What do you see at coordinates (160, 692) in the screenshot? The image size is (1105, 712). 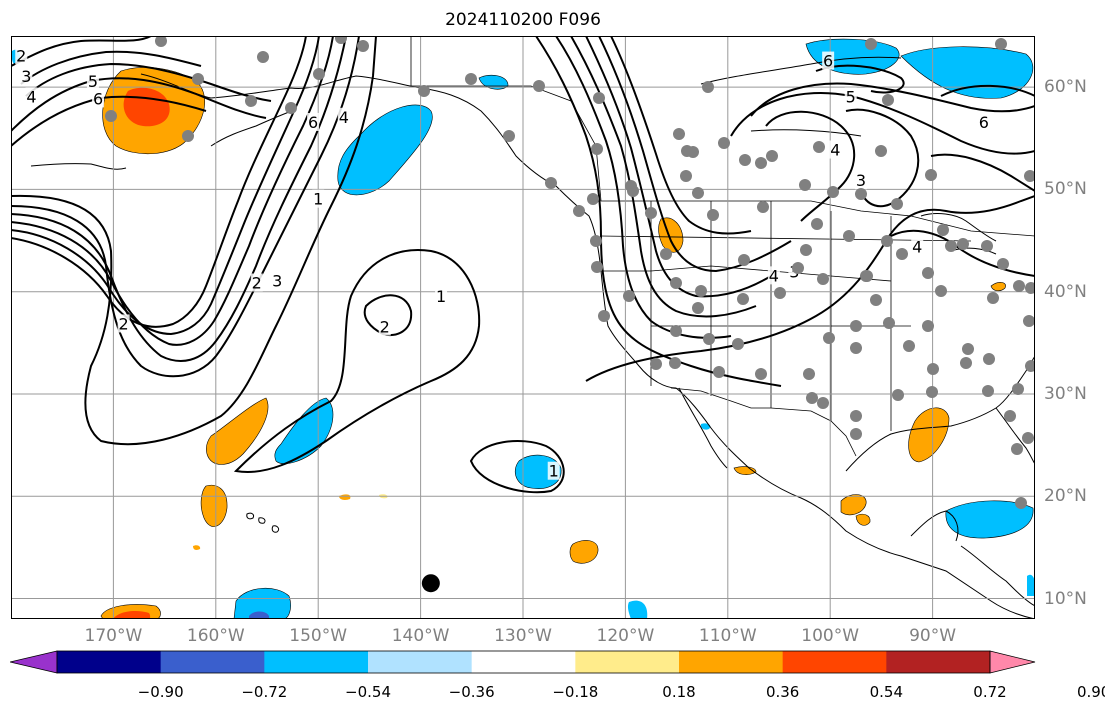 I see `colorbar-label: −0.90` at bounding box center [160, 692].